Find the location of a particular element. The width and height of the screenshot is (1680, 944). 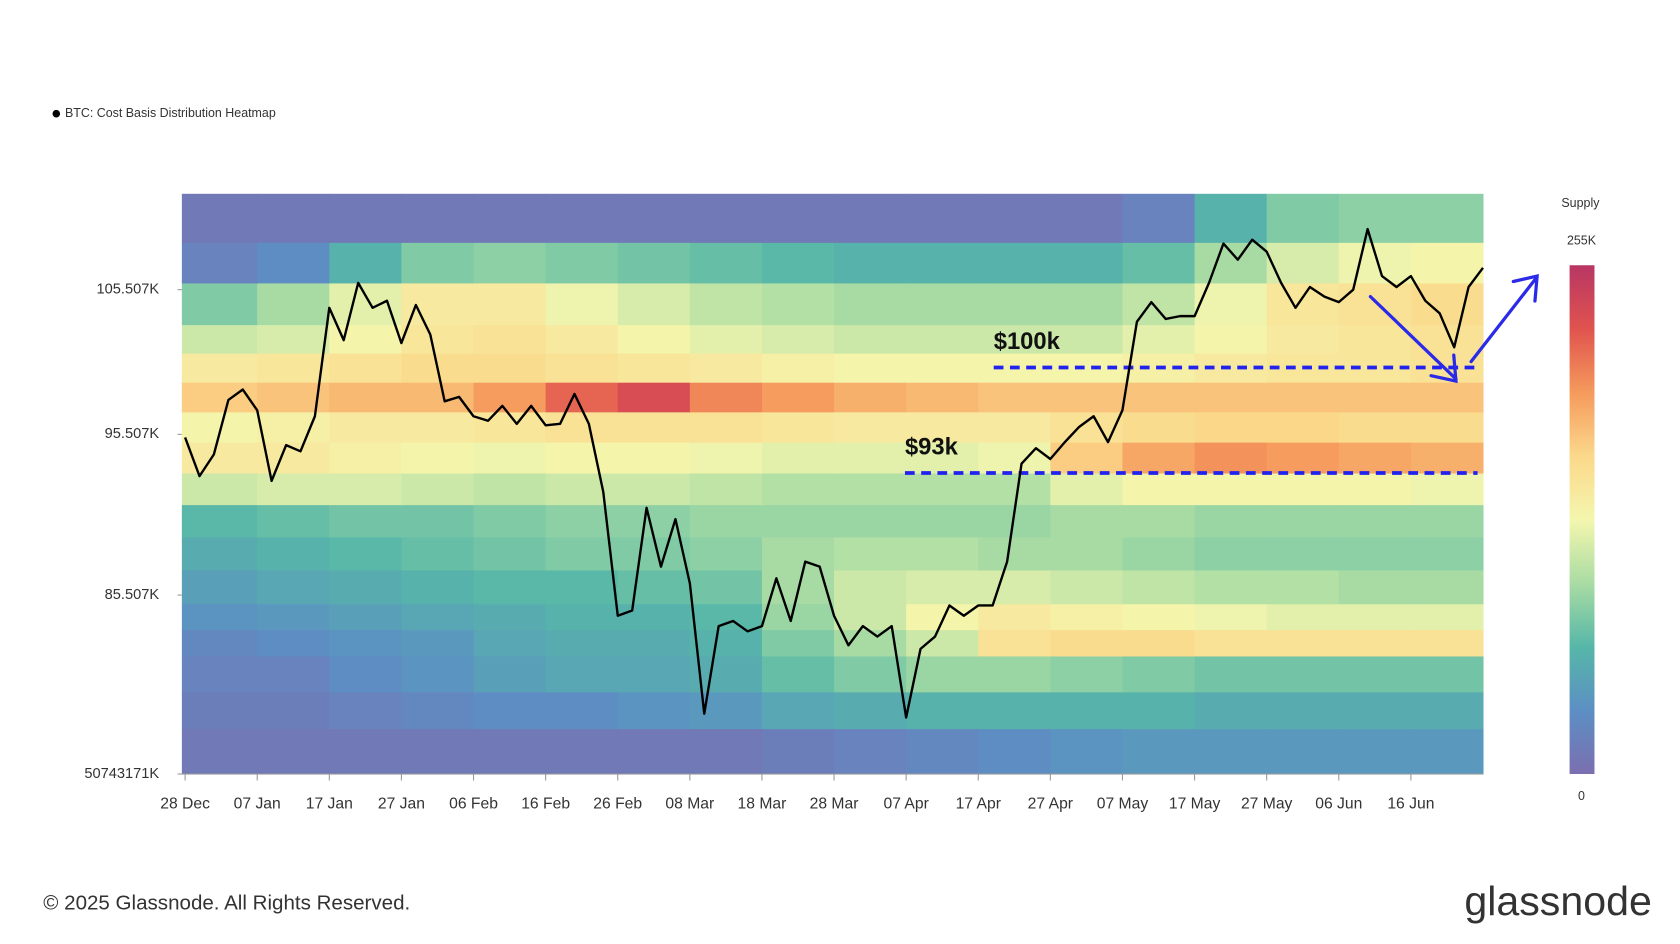

y-tick-label: 95.507K is located at coordinates (132, 434).